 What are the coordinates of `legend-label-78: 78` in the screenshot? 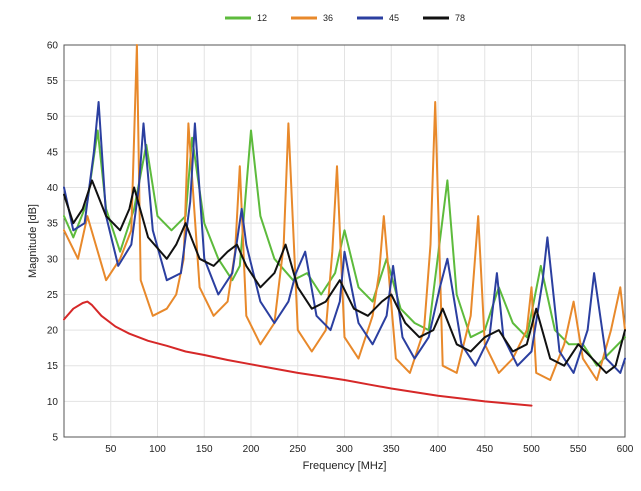 It's located at (460, 18).